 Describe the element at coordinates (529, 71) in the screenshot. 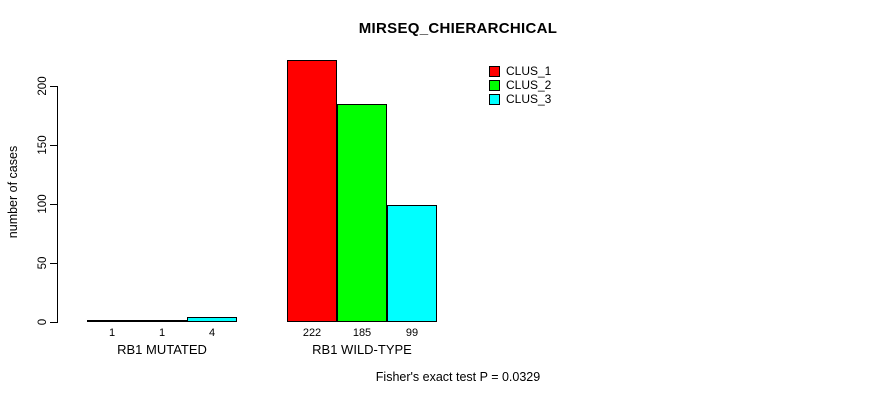

I see `legend-label: CLUS_1` at that location.